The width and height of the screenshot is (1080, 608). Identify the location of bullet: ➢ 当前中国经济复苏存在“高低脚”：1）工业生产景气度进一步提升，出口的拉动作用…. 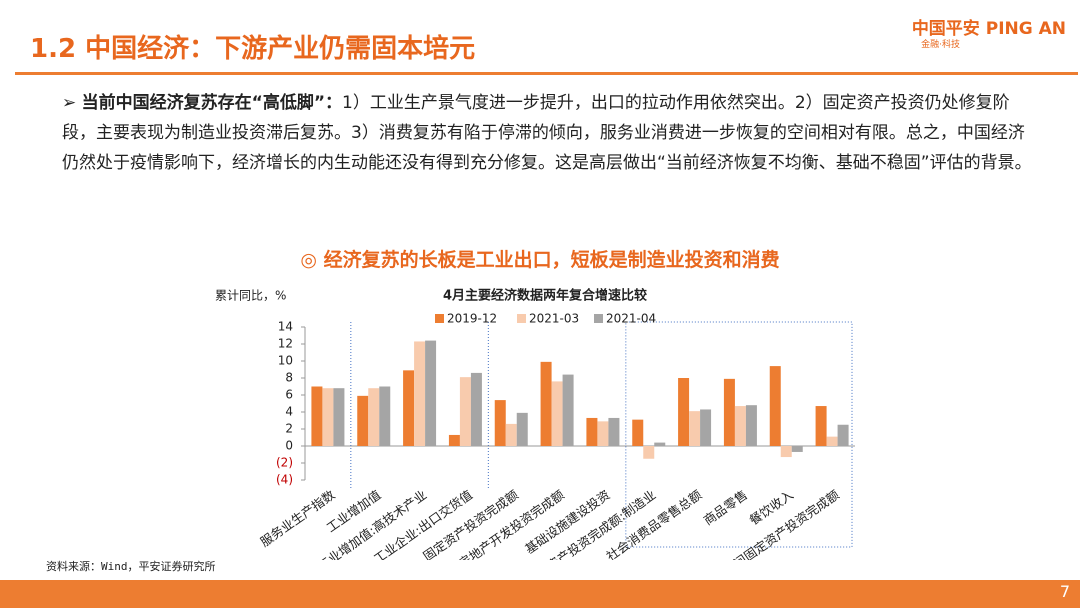
(547, 133).